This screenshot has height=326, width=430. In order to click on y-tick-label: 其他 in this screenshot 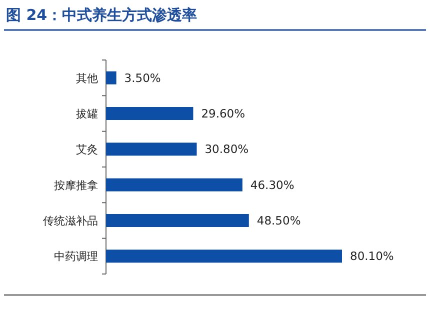, I will do `click(87, 78)`.